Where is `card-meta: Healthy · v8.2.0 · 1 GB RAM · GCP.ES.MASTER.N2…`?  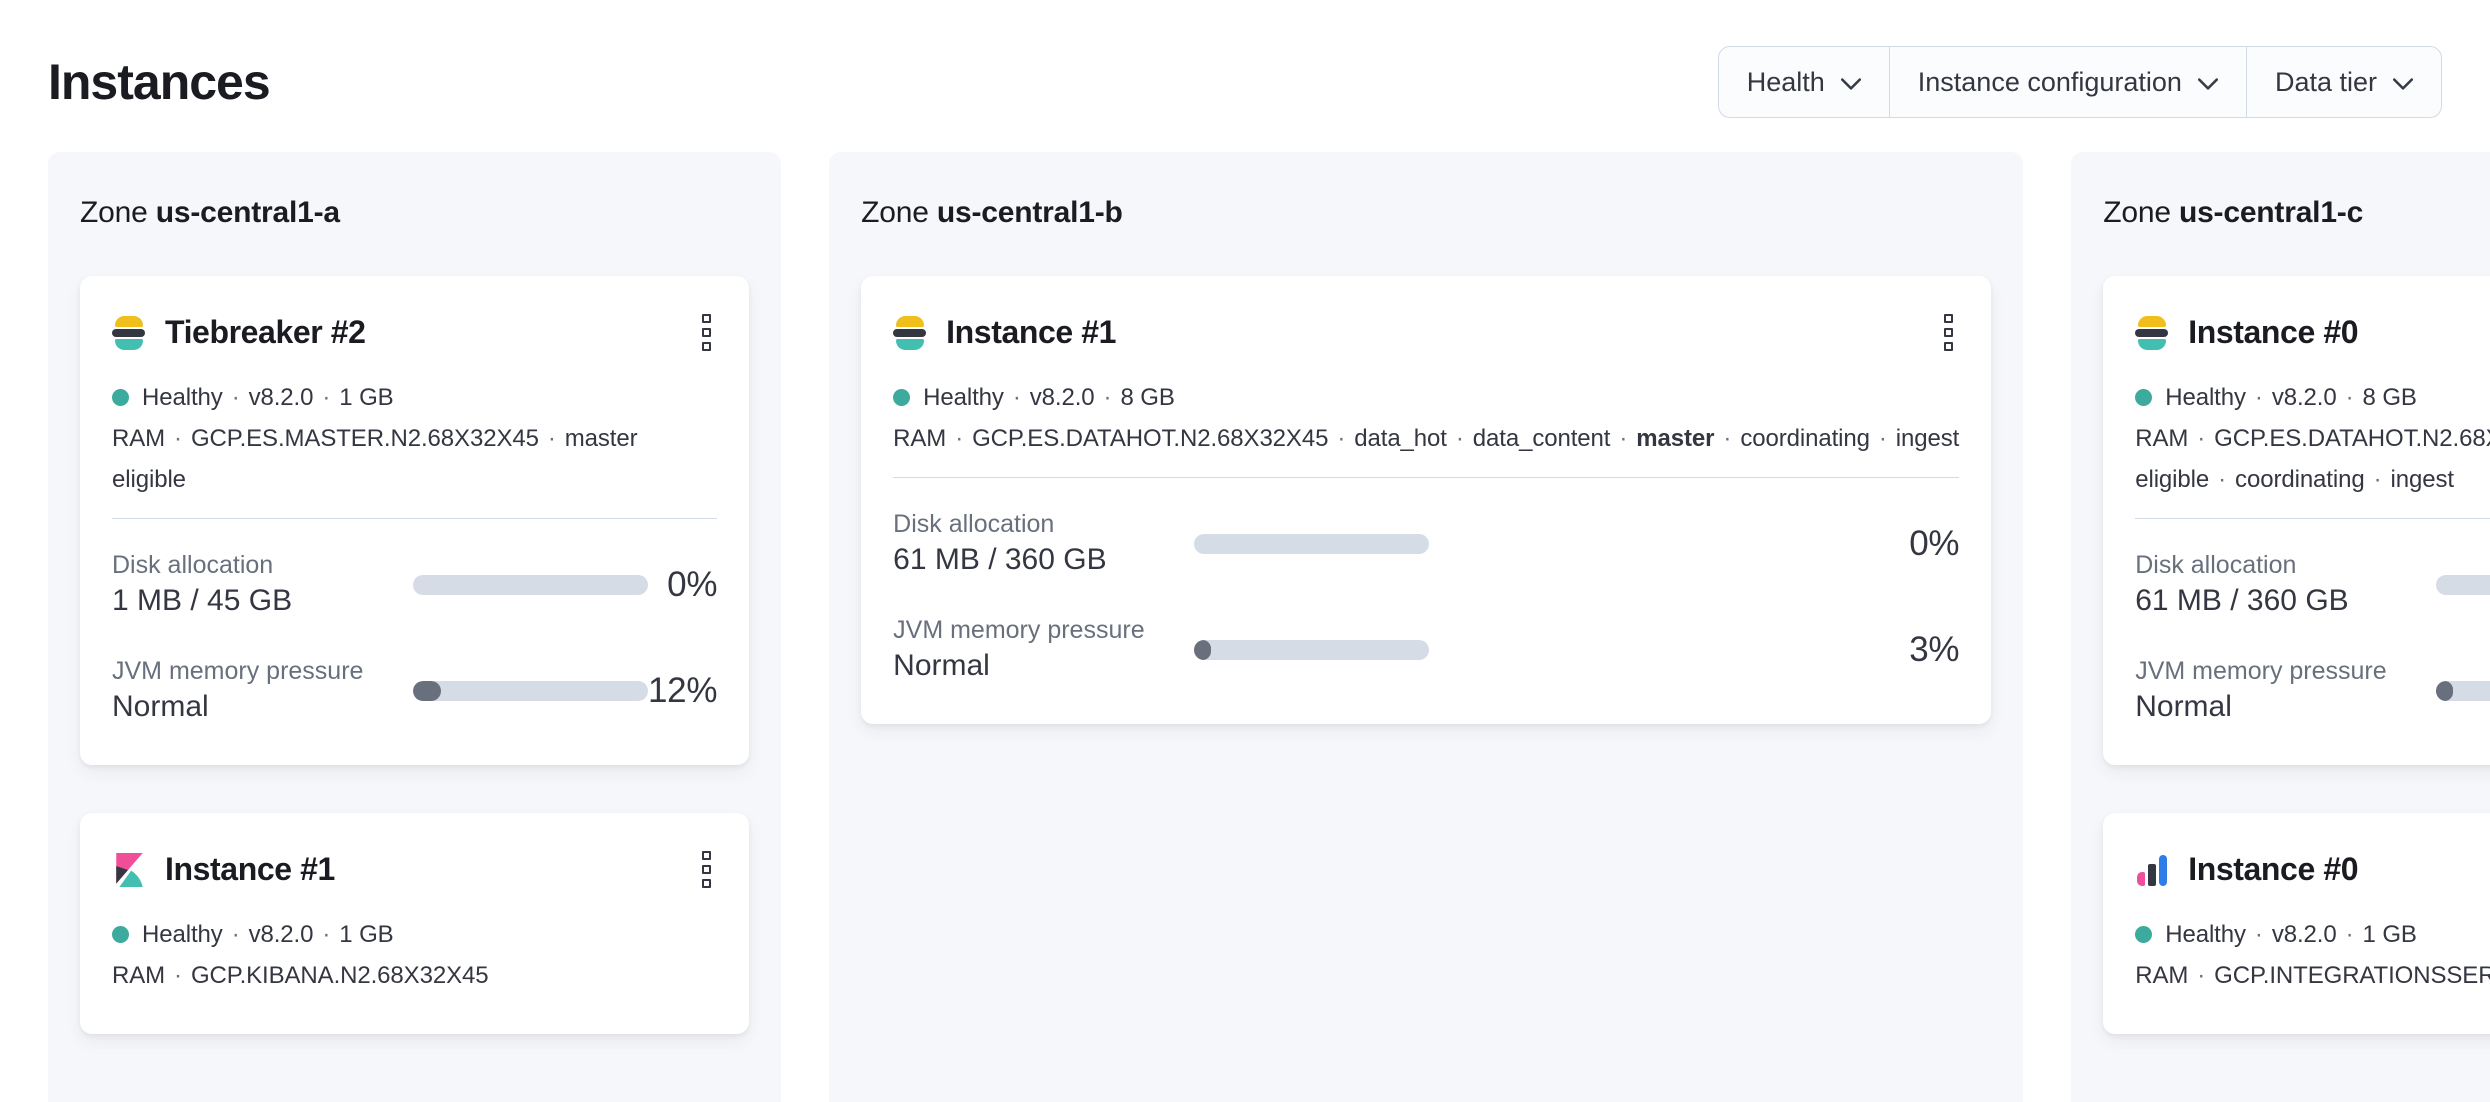 card-meta: Healthy · v8.2.0 · 1 GB RAM · GCP.ES.MASTER.N2… is located at coordinates (414, 438).